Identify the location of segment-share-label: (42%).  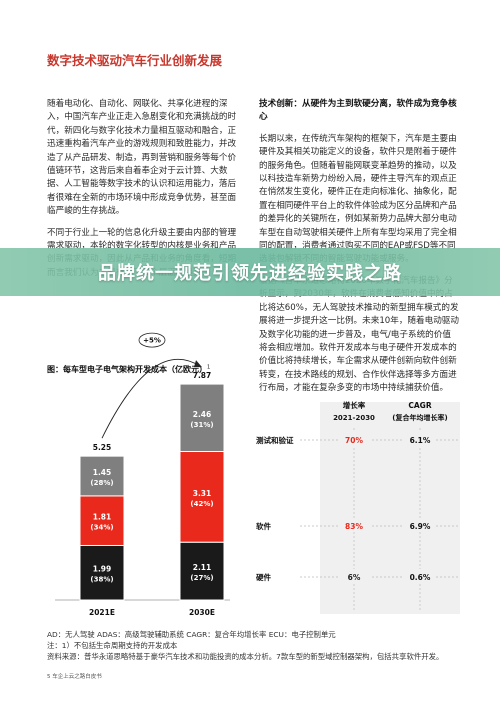
(201, 504).